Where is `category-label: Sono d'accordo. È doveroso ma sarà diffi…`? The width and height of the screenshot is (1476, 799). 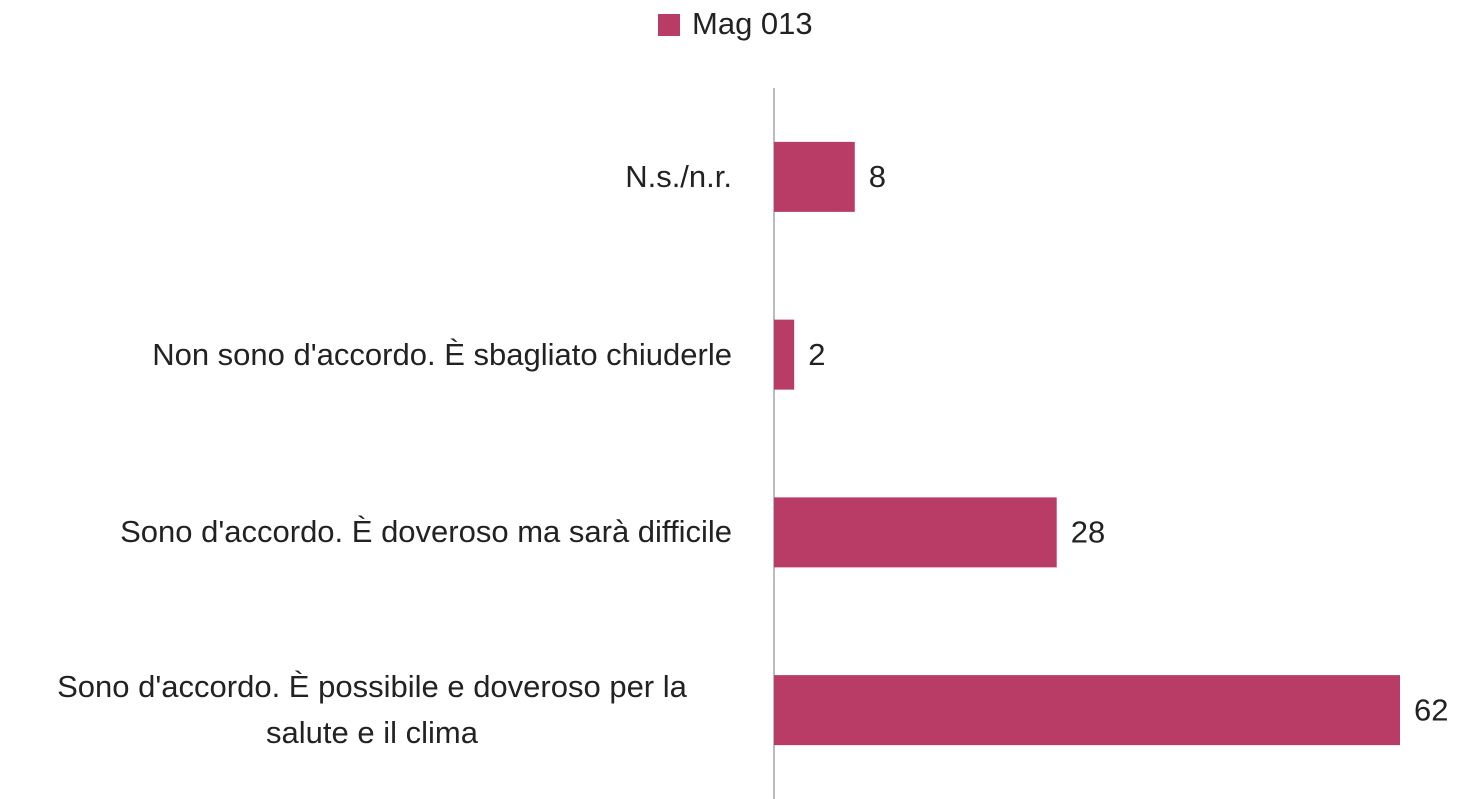
category-label: Sono d'accordo. È doveroso ma sarà diffi… is located at coordinates (426, 532).